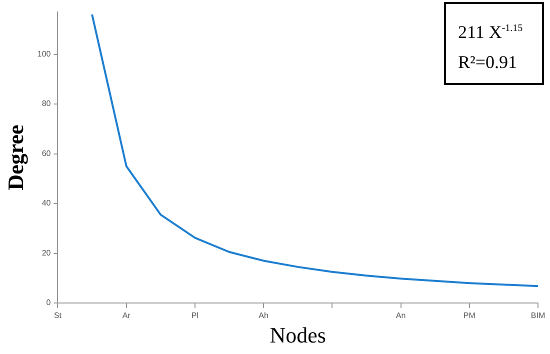  Describe the element at coordinates (47, 103) in the screenshot. I see `y-tick-label: 80` at that location.